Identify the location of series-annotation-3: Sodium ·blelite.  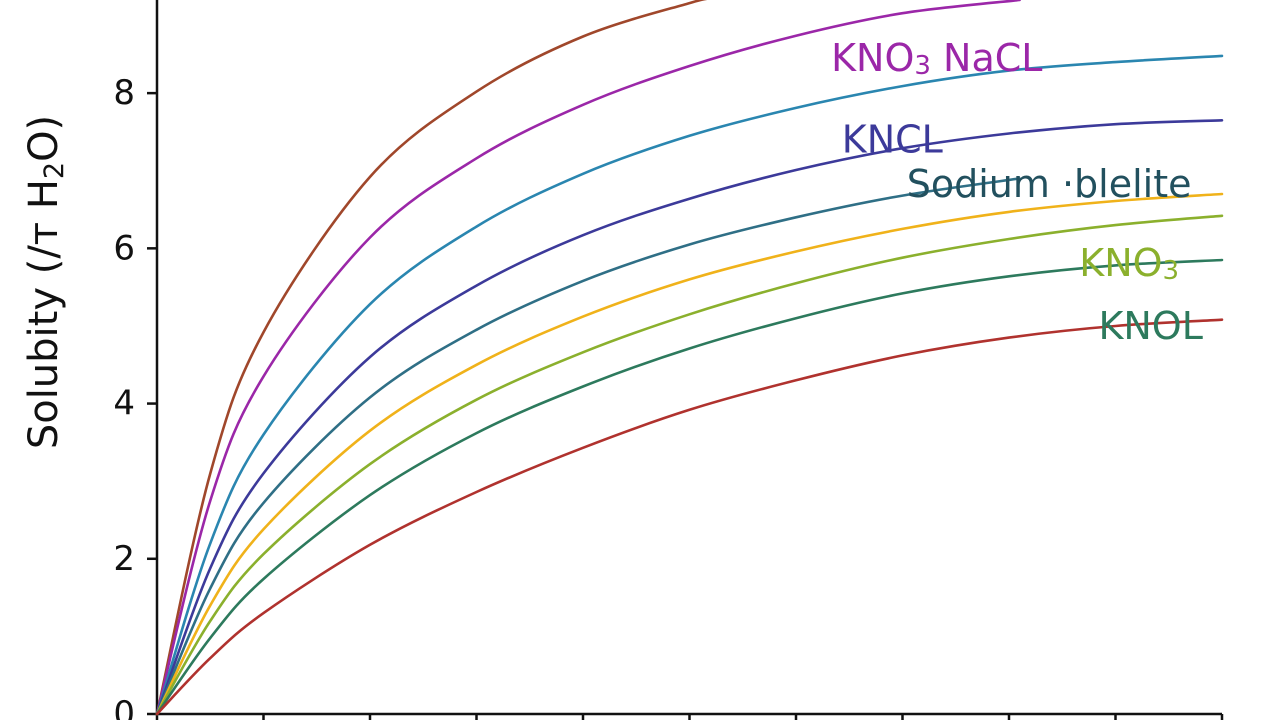
(1049, 184).